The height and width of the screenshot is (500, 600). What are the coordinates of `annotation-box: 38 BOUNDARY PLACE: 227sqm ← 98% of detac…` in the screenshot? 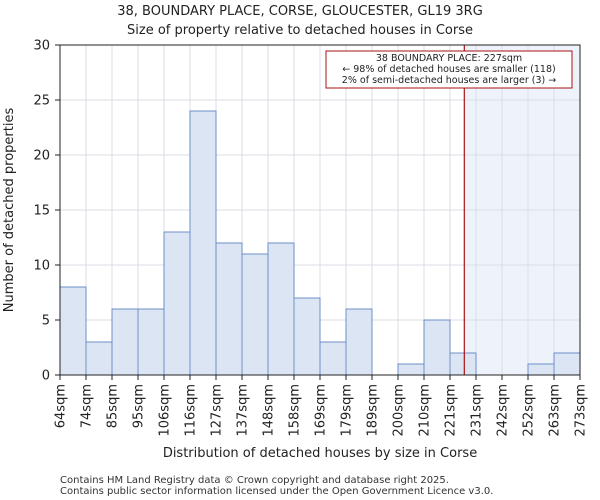 It's located at (449, 69).